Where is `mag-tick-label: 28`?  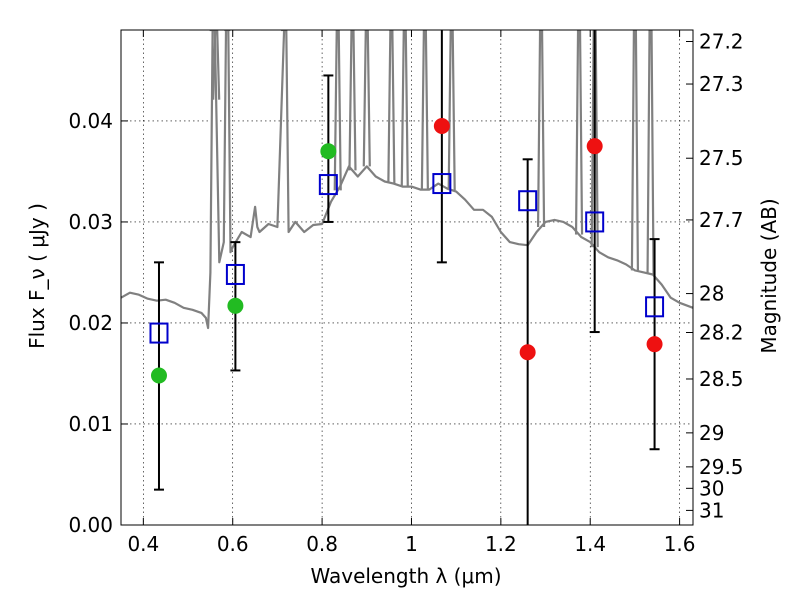
mag-tick-label: 28 is located at coordinates (711, 294).